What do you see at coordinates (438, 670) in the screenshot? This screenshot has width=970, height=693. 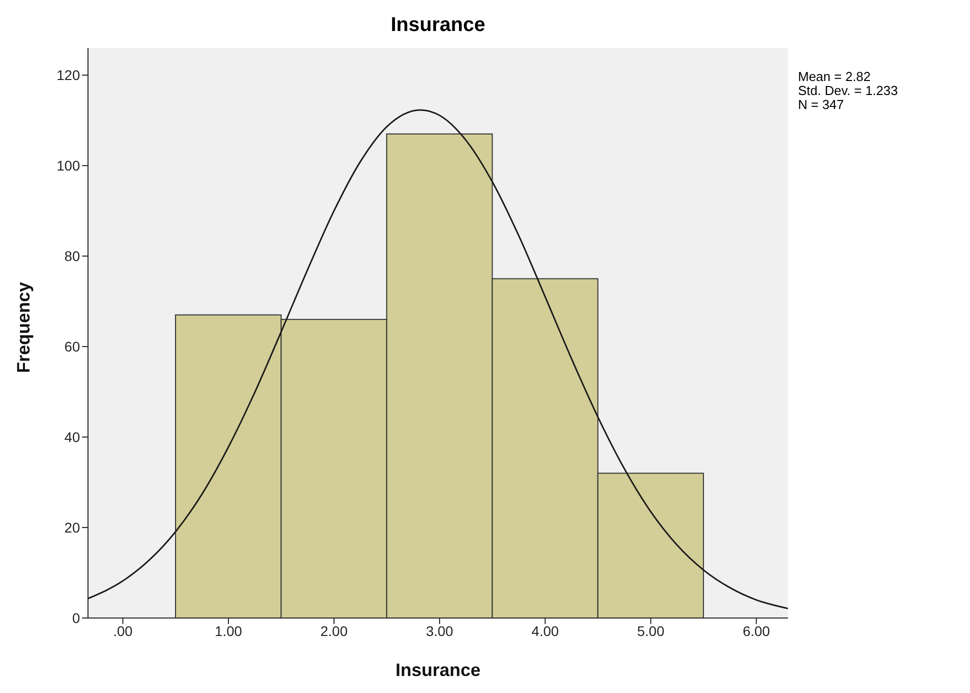 I see `x-axis-title: Insurance` at bounding box center [438, 670].